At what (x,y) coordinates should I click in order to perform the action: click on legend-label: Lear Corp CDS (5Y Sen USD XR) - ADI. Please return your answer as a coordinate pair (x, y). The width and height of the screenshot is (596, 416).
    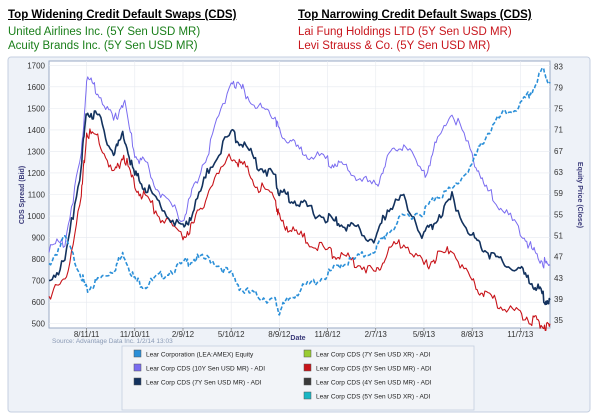
    Looking at the image, I should click on (373, 397).